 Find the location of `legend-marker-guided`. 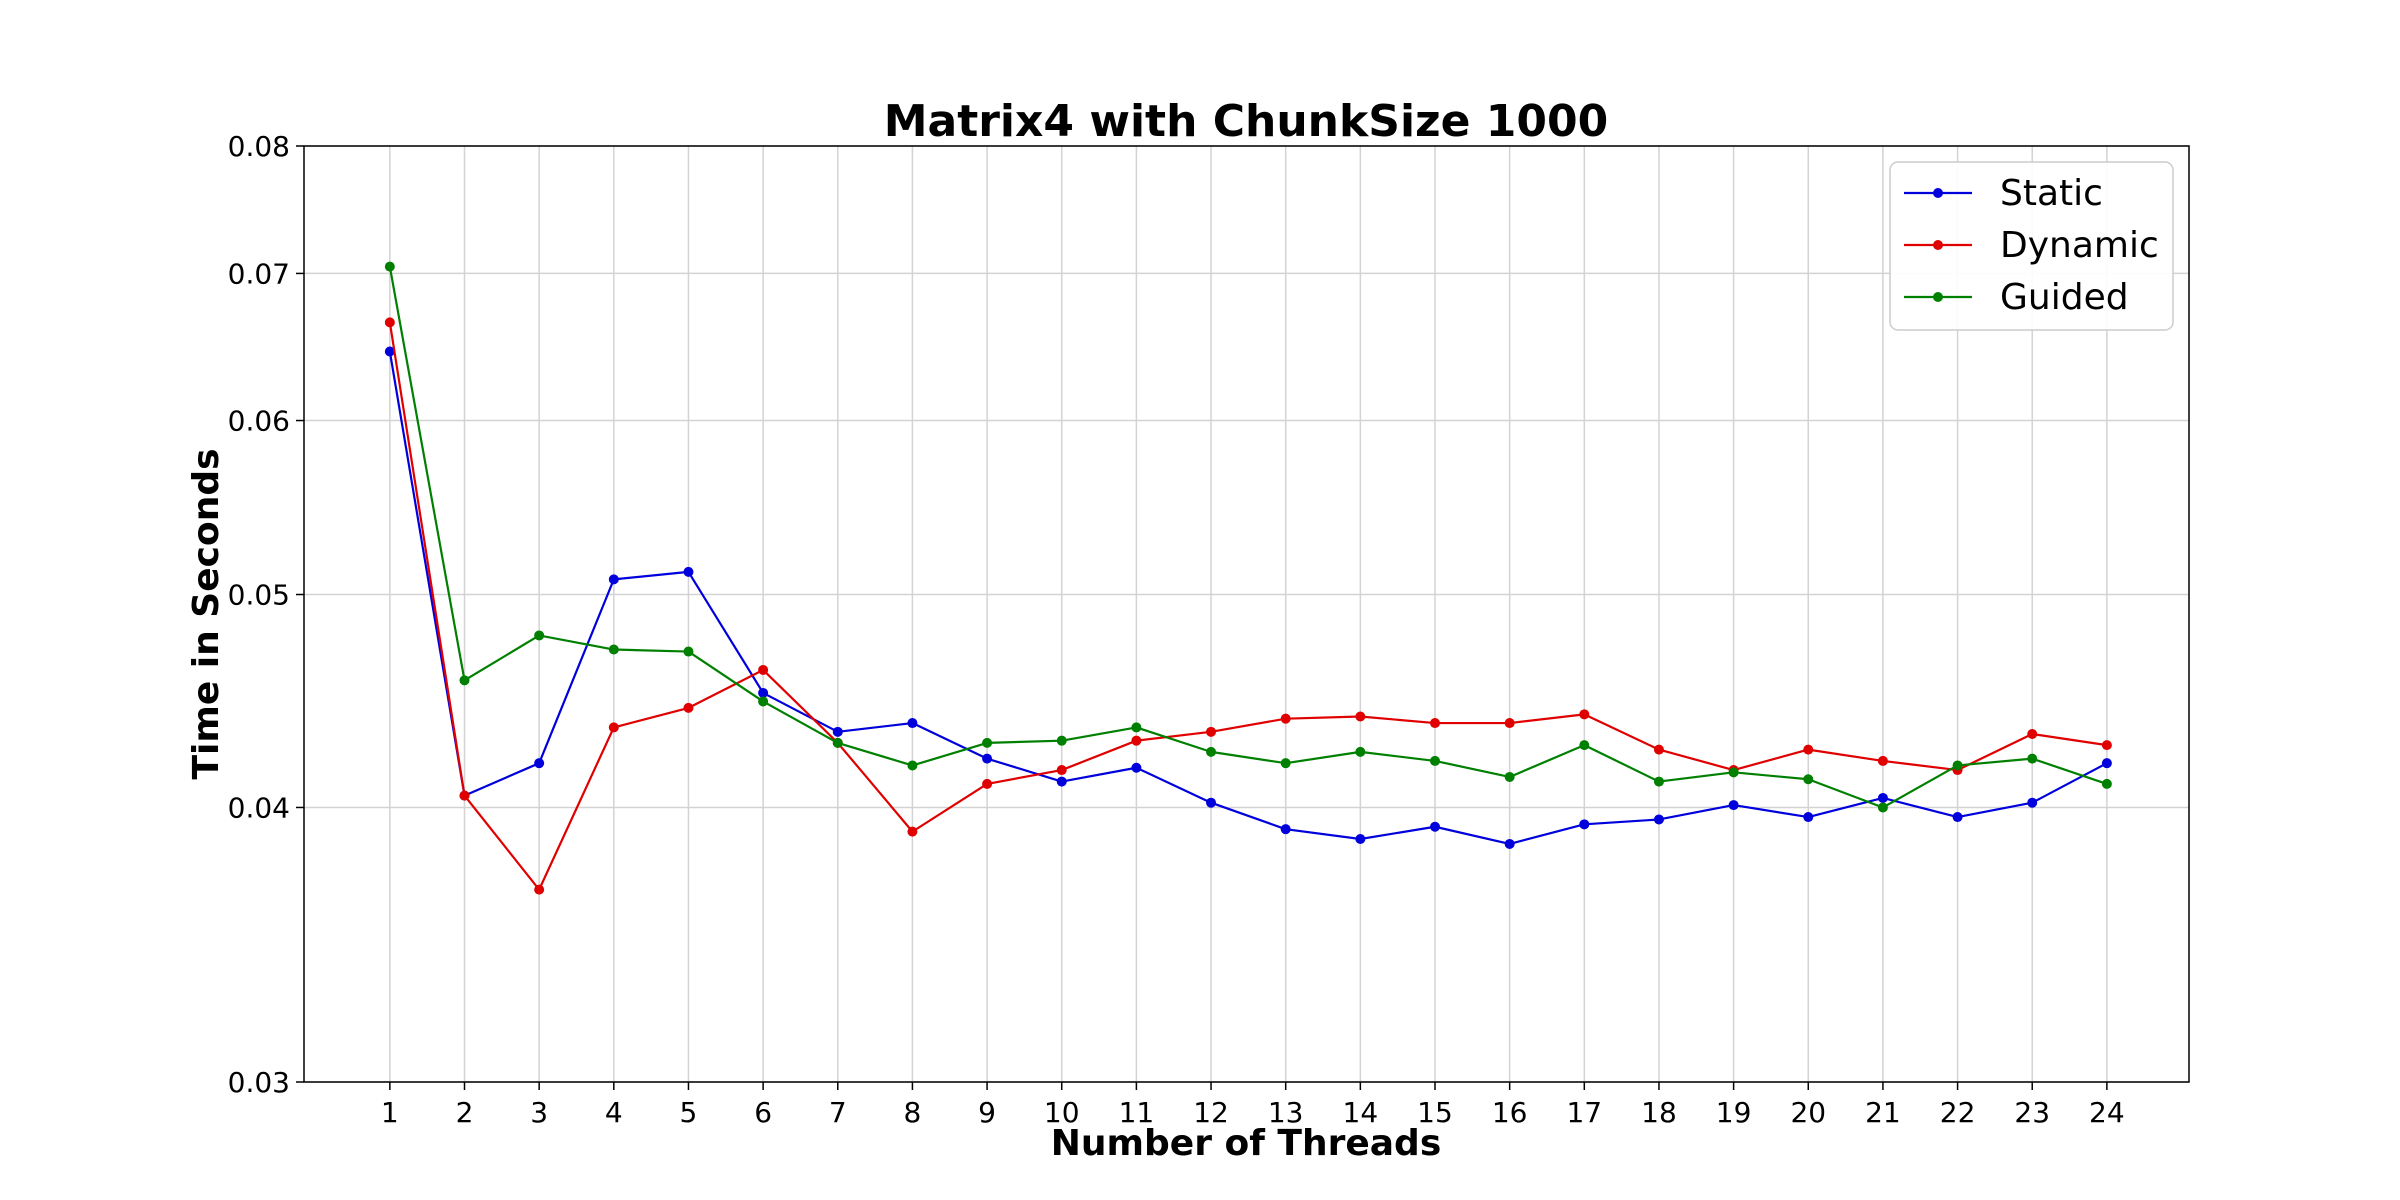

legend-marker-guided is located at coordinates (1938, 297).